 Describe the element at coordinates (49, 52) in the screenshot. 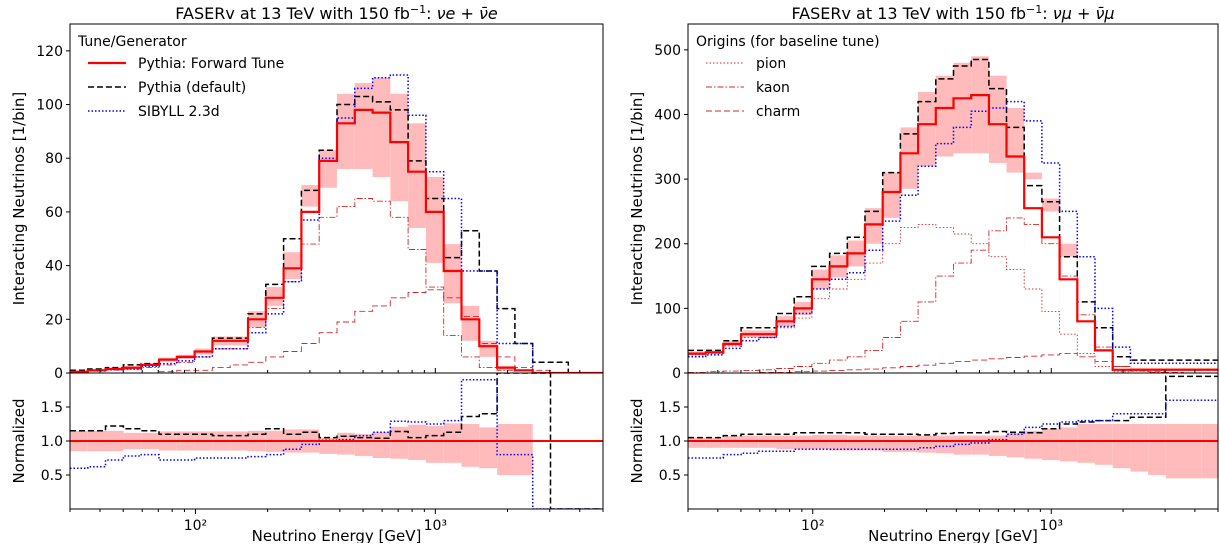

I see `y-tick-label: 120` at that location.